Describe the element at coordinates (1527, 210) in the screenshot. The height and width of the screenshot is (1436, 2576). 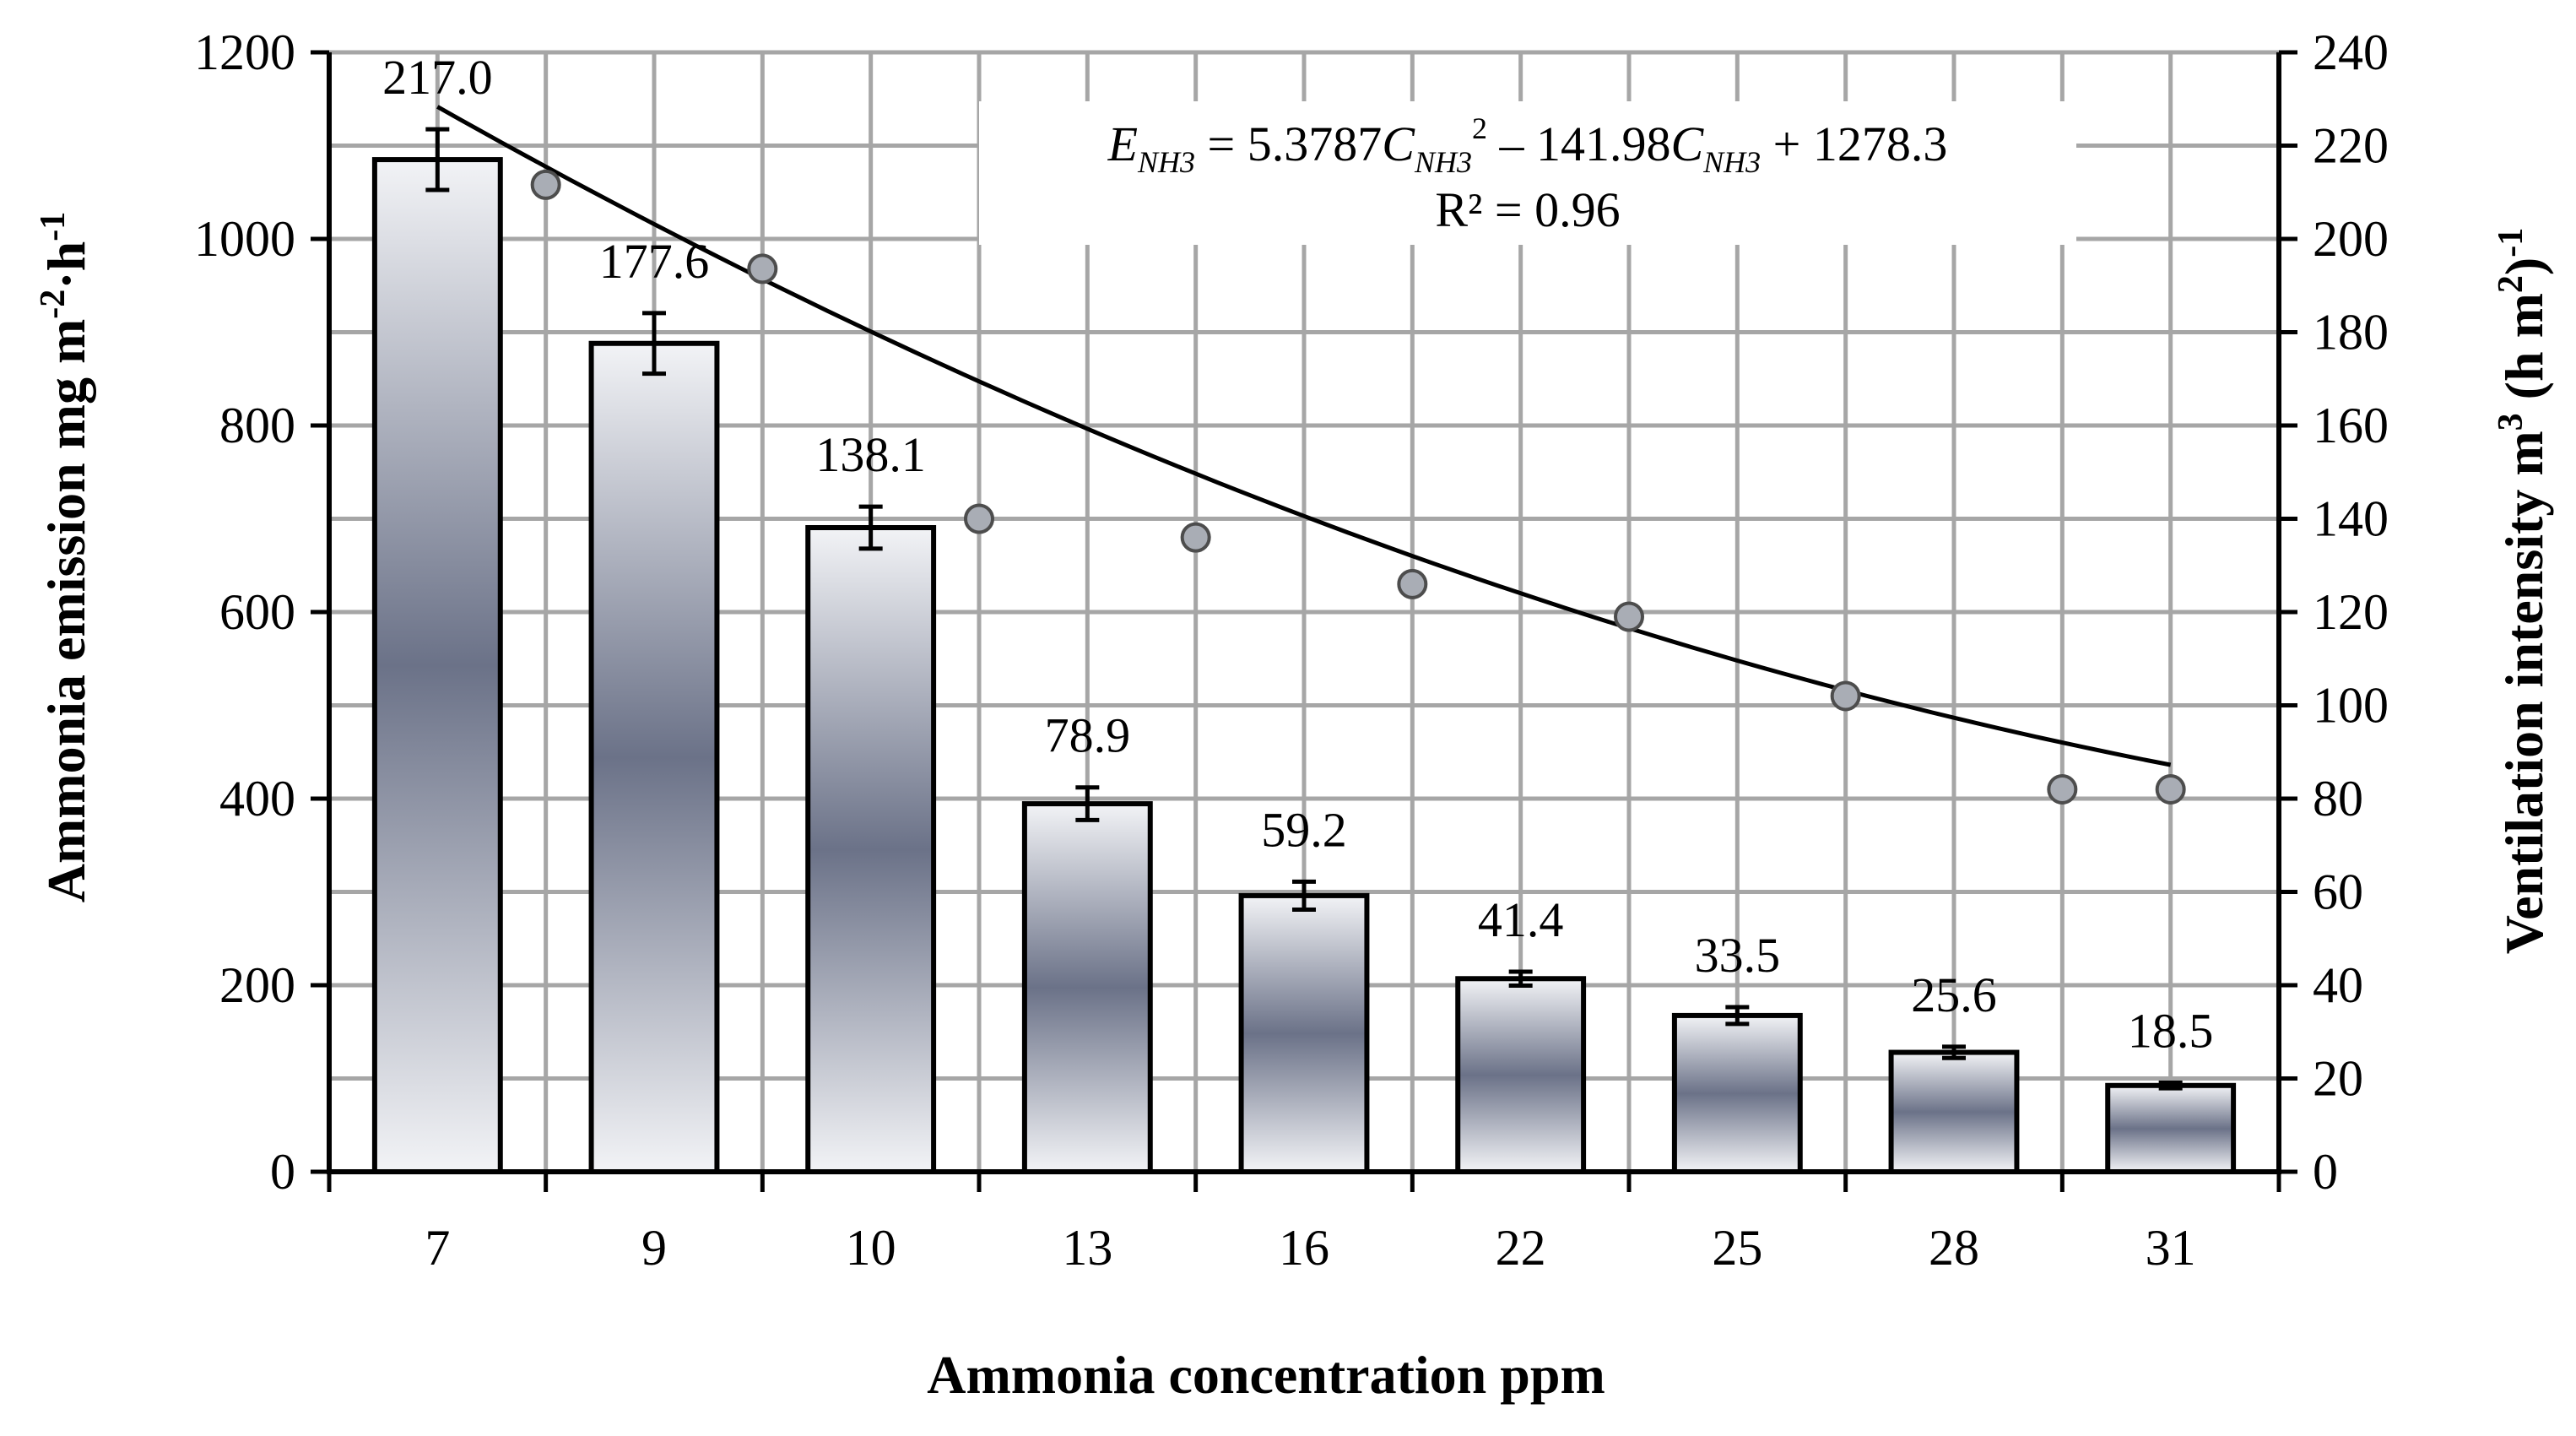
I see `r-squared: R² = 0.96` at that location.